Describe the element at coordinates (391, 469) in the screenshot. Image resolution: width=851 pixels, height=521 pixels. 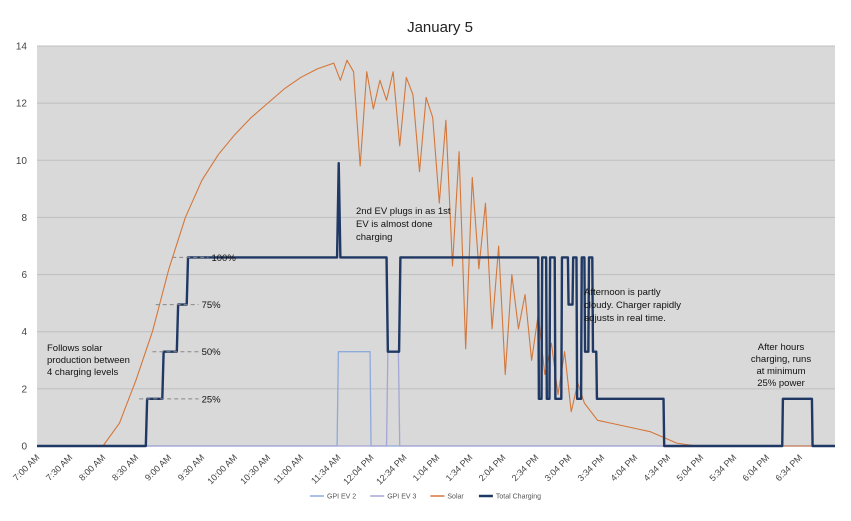
I see `x-tick-label: 12:34 PM` at that location.